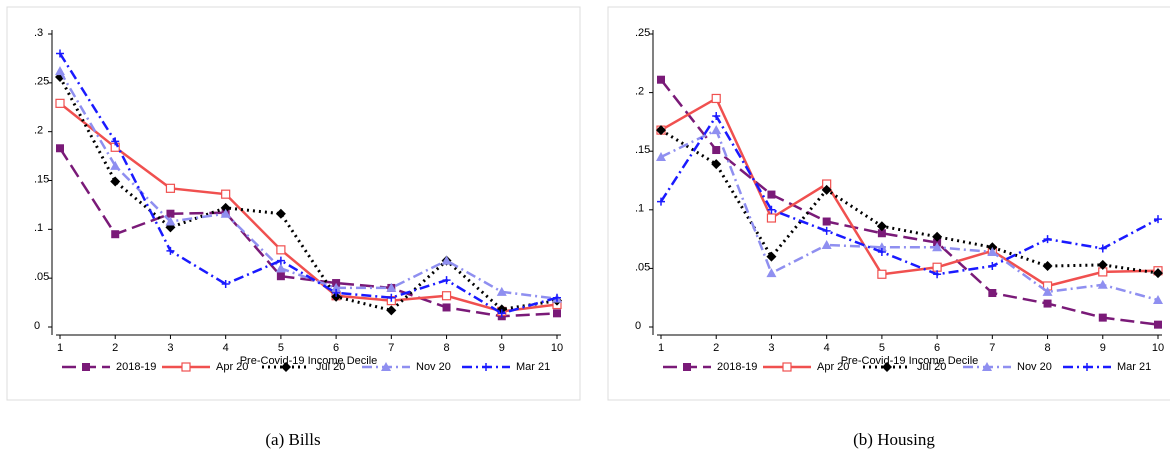 Image resolution: width=1170 pixels, height=473 pixels. I want to click on x-tick-label: 1, so click(661, 348).